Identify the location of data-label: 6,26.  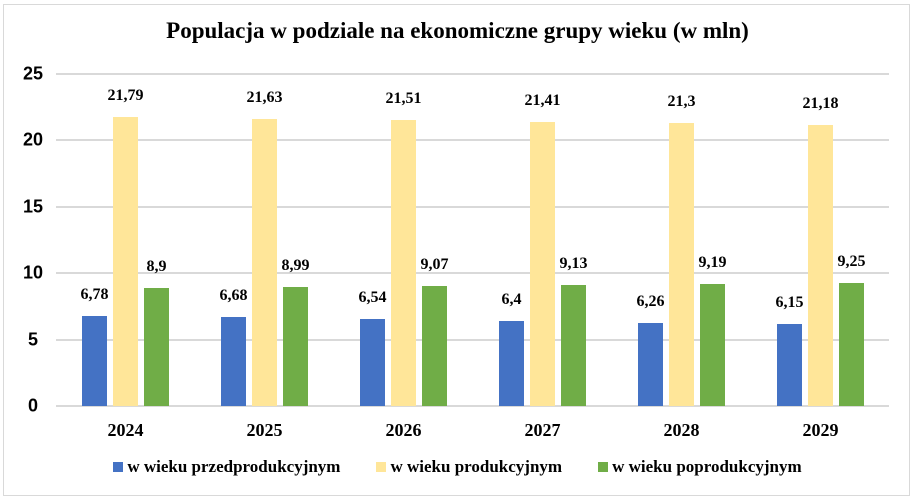
(650, 301).